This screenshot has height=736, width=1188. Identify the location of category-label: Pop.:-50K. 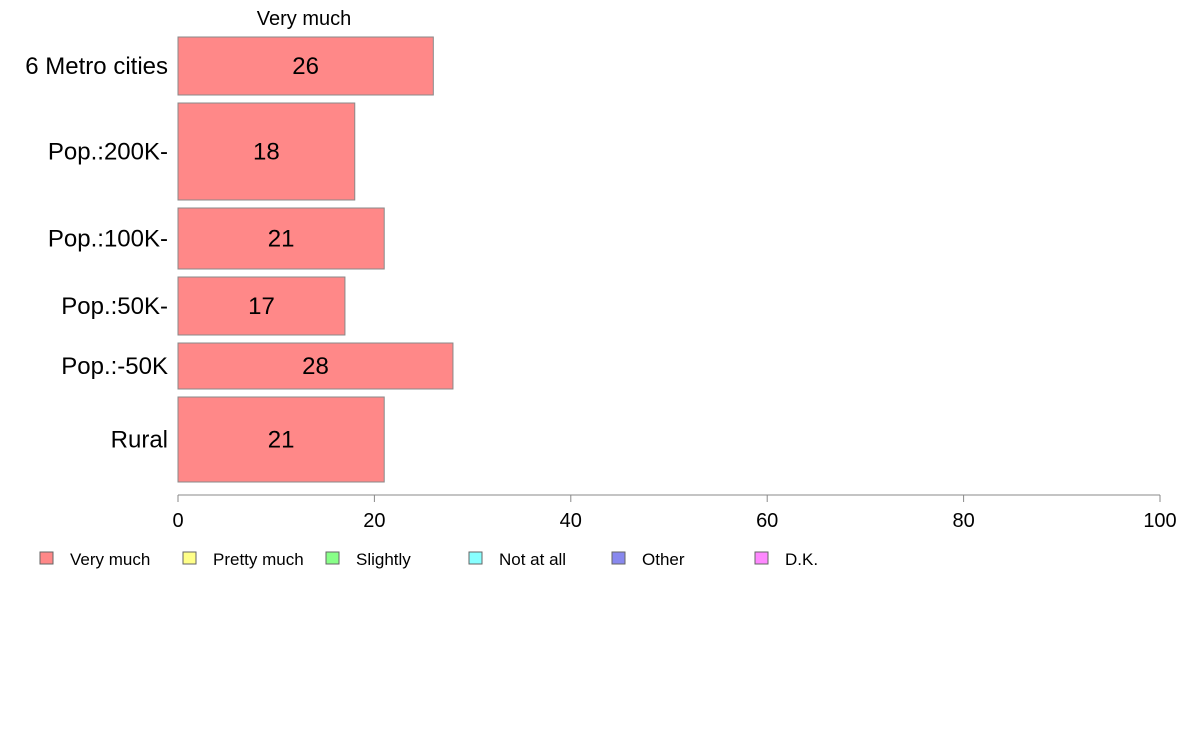
(114, 366).